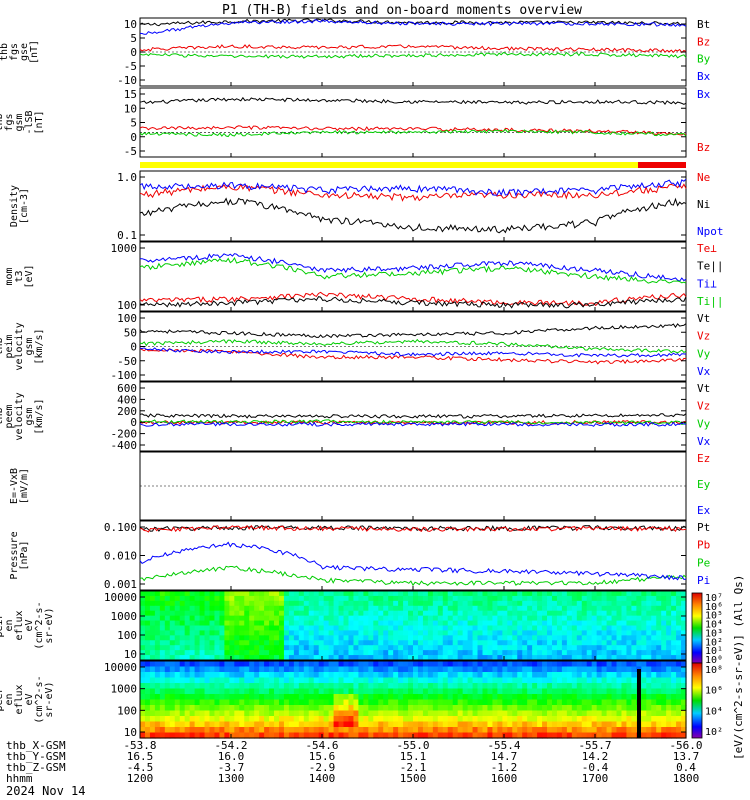 The width and height of the screenshot is (750, 800). What do you see at coordinates (707, 283) in the screenshot?
I see `legend-label: Ti⊥` at bounding box center [707, 283].